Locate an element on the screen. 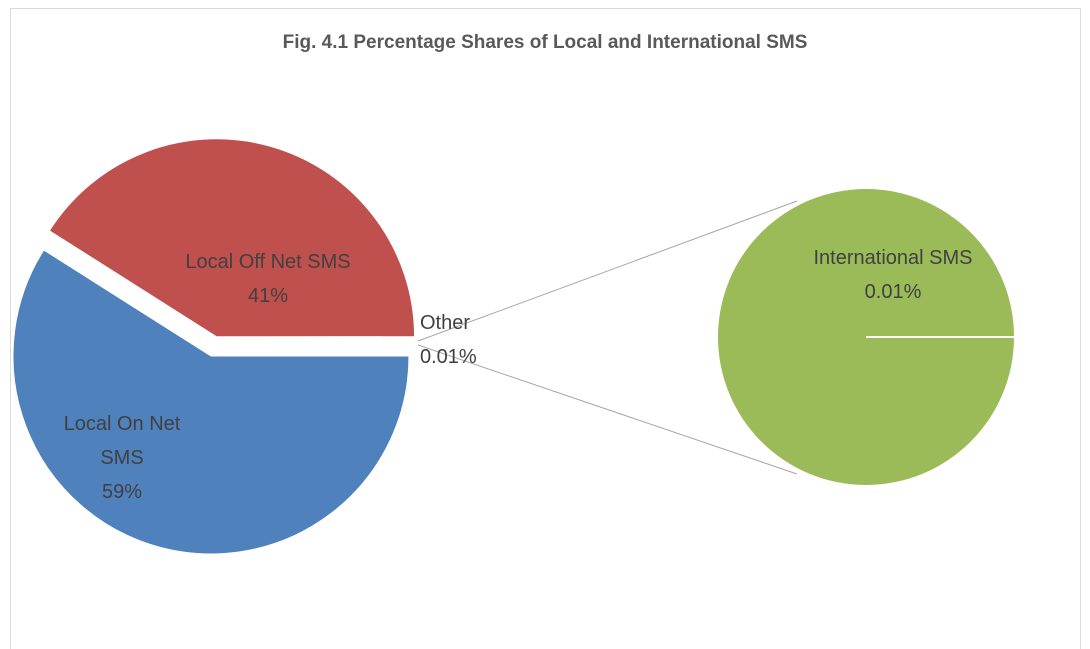 The image size is (1090, 649). category-label: Other is located at coordinates (445, 323).